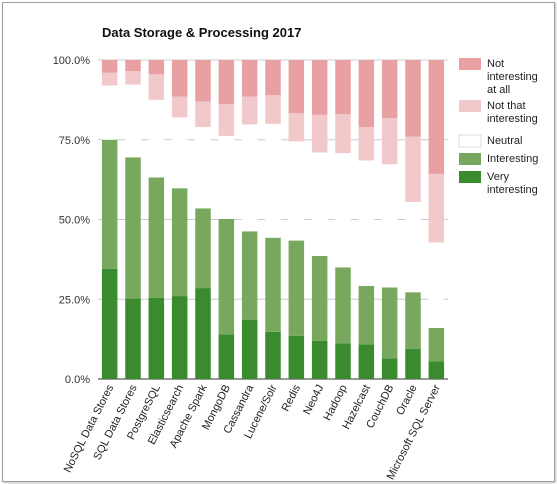 This screenshot has height=484, width=557. Describe the element at coordinates (313, 400) in the screenshot. I see `x-tick-label: Neo4J` at that location.